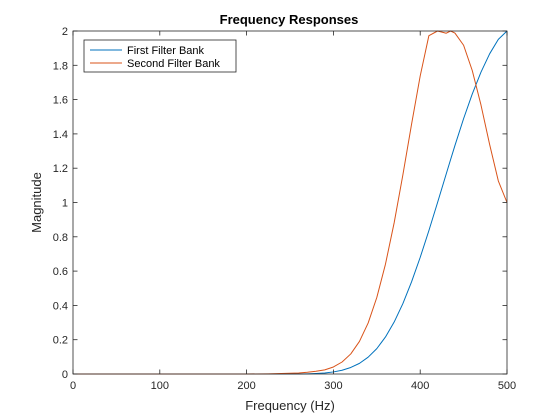  What do you see at coordinates (60, 238) in the screenshot?
I see `y-tick-label: 0.8` at bounding box center [60, 238].